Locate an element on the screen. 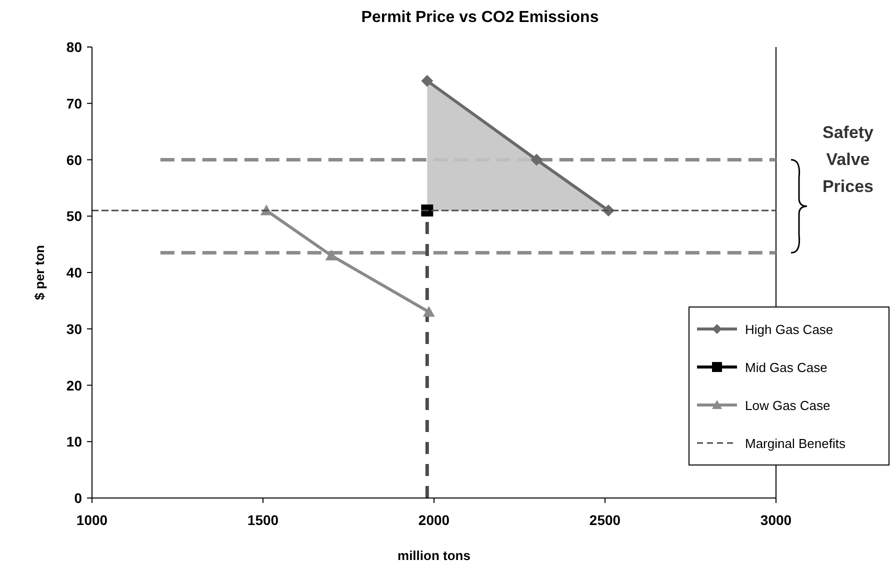  x-tick-label: 3000 is located at coordinates (776, 520).